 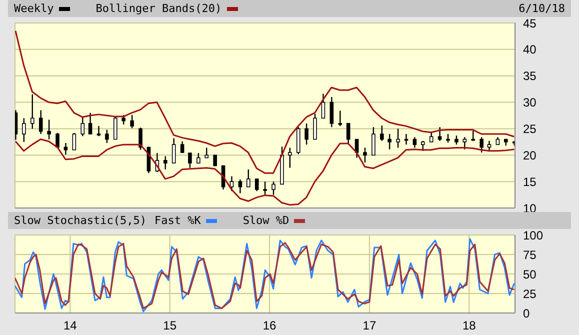 I want to click on legend-label: Bollinger Bands(20), so click(x=159, y=8).